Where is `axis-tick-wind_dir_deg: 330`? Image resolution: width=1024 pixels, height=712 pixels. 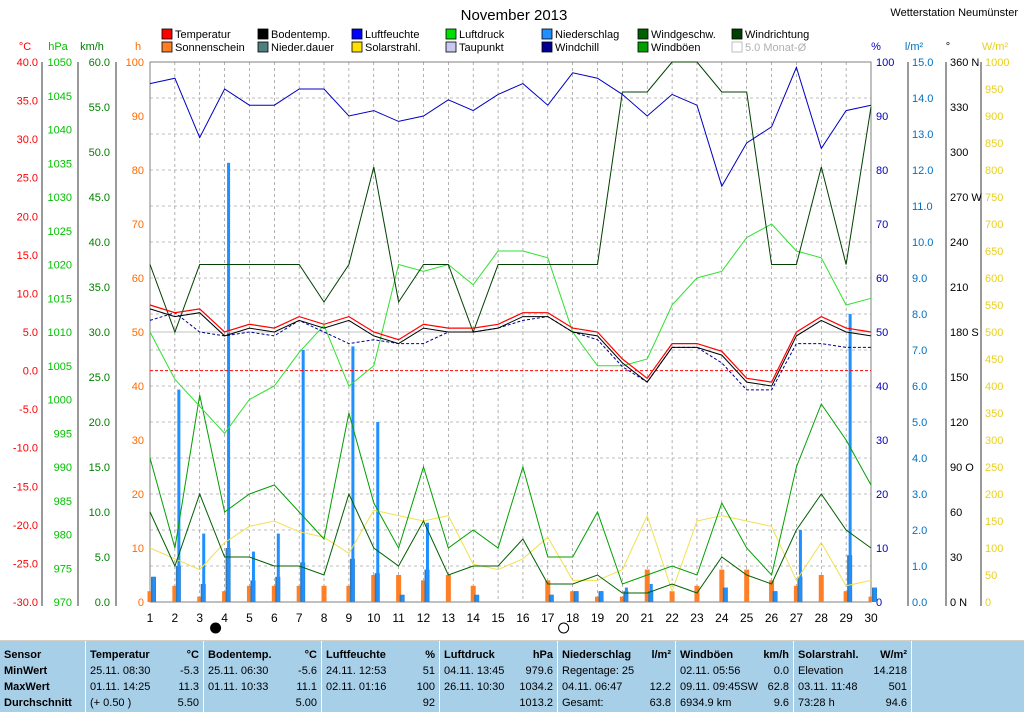
axis-tick-wind_dir_deg: 330 is located at coordinates (959, 108).